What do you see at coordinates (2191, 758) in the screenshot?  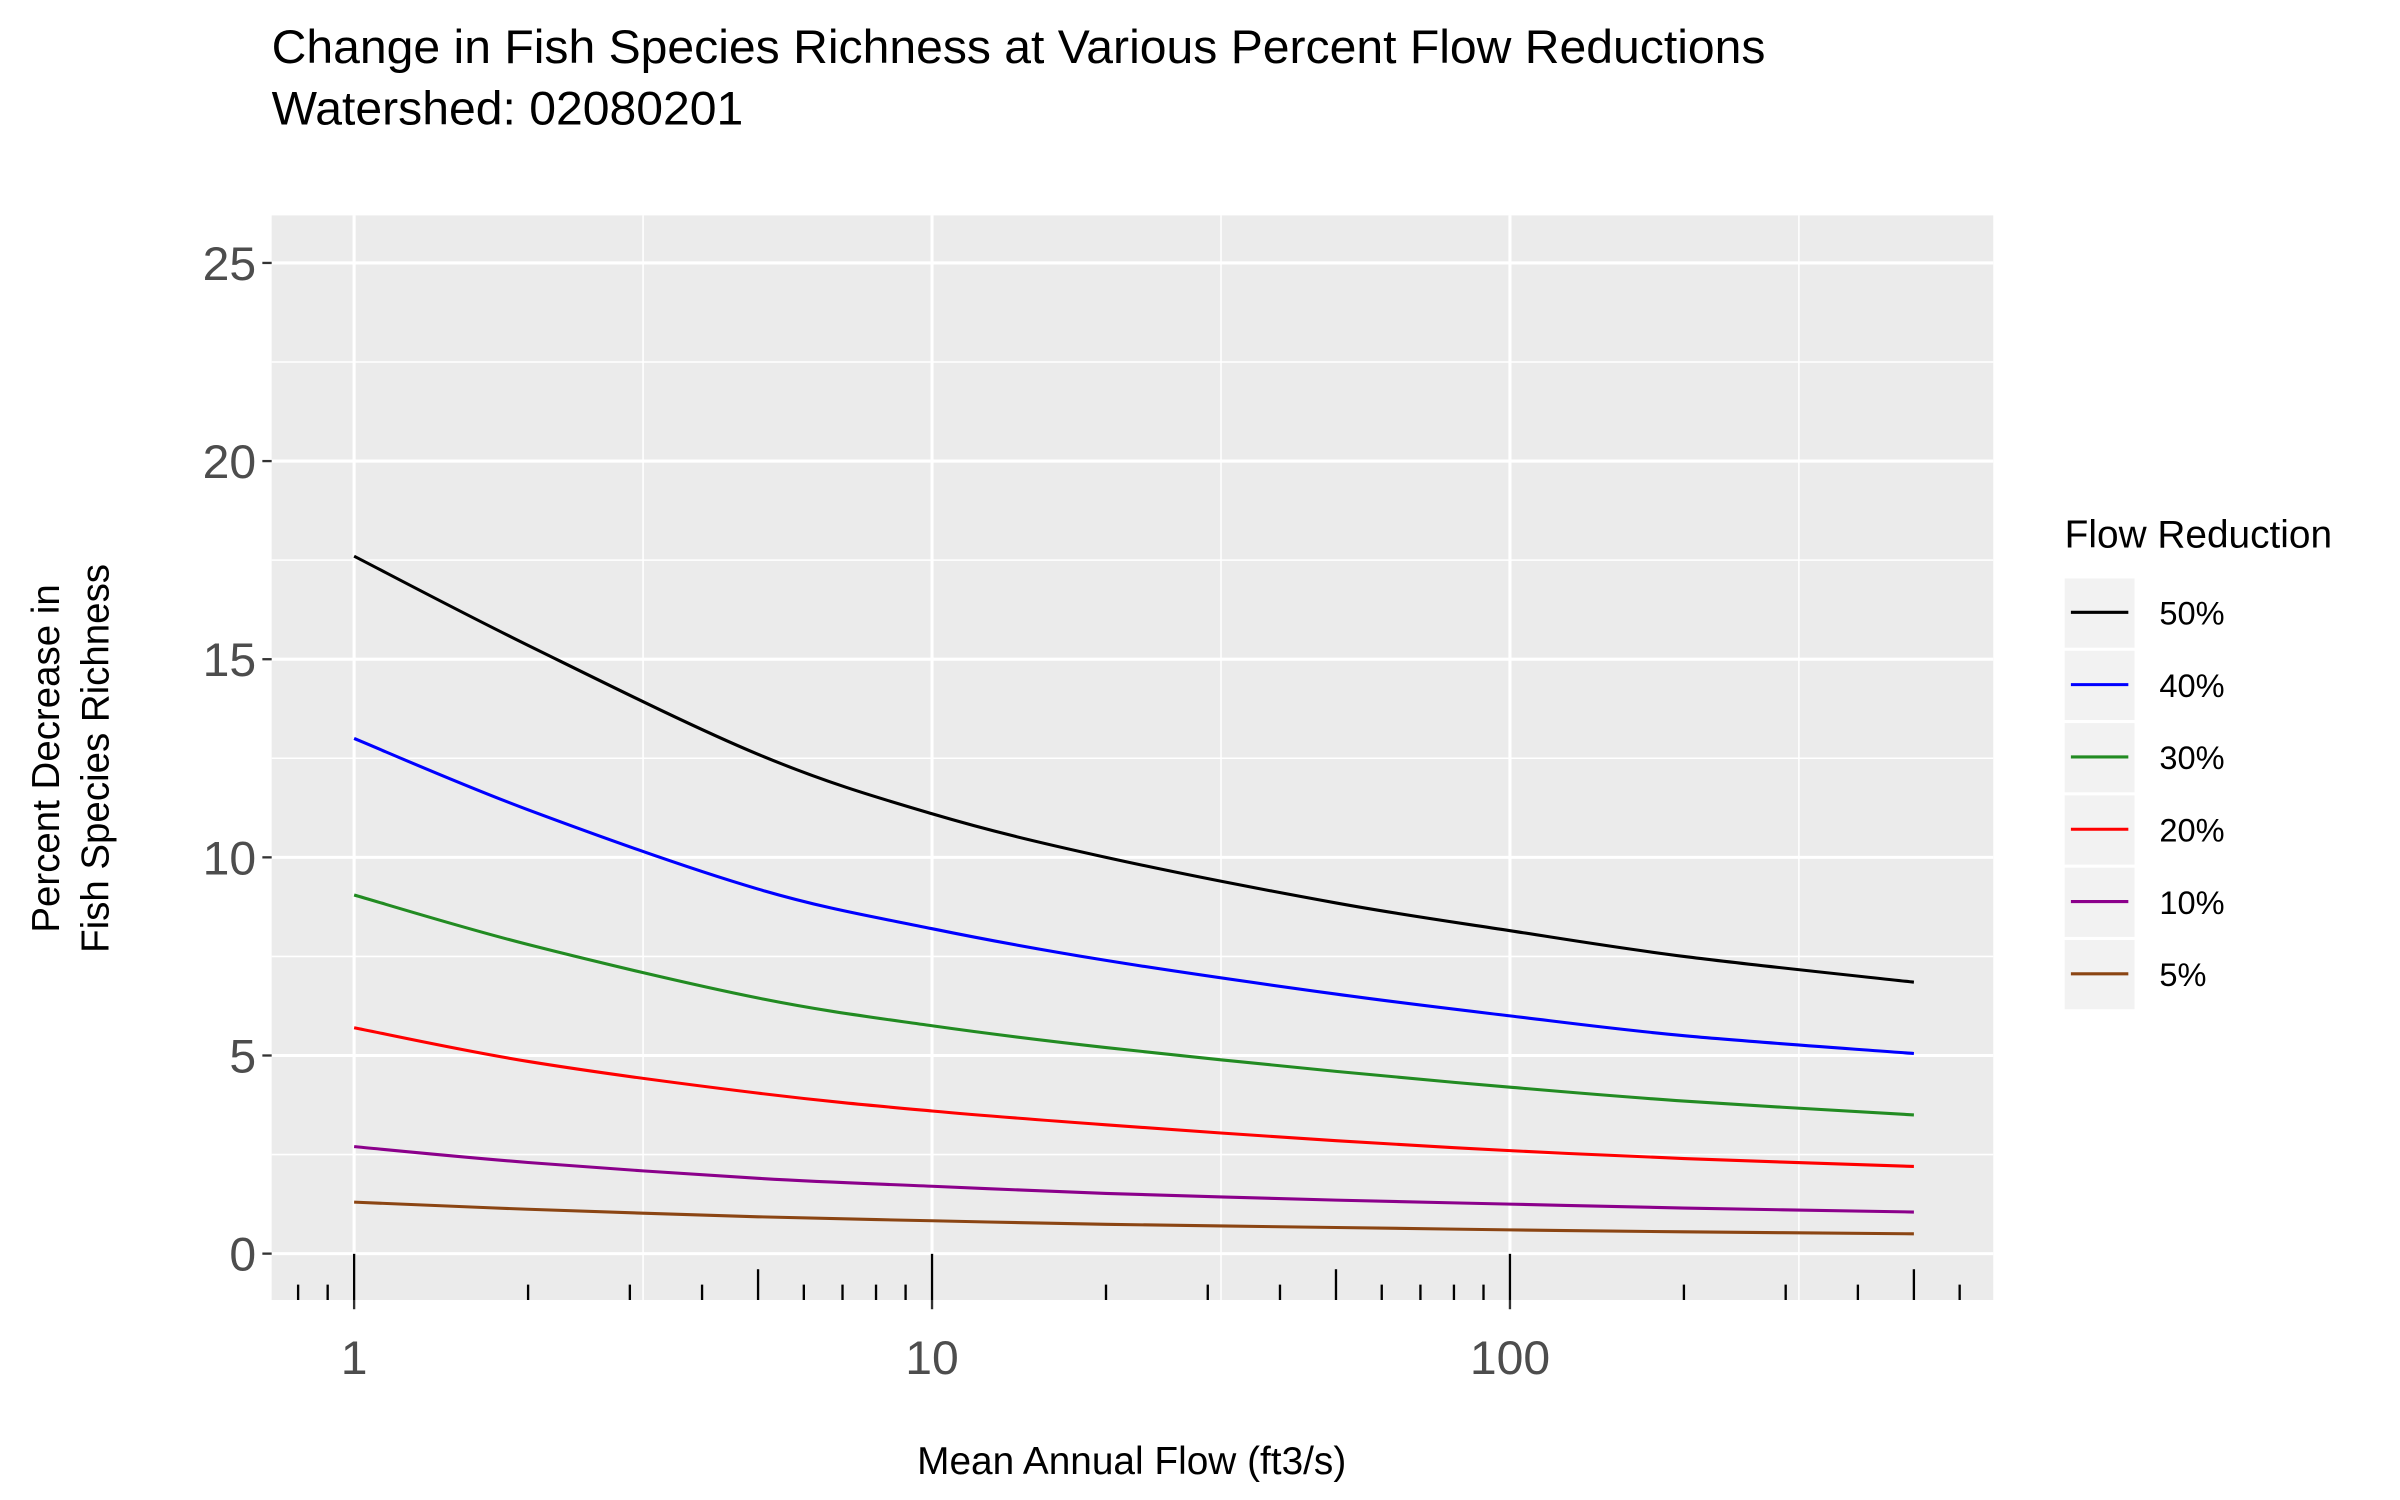 I see `legend-label: 30%` at bounding box center [2191, 758].